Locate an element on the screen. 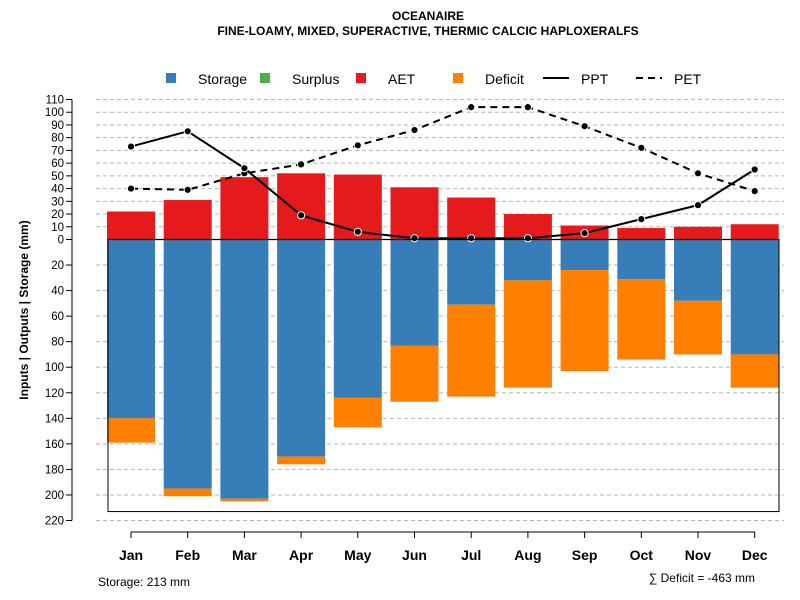  pet-line is located at coordinates (442, 149).